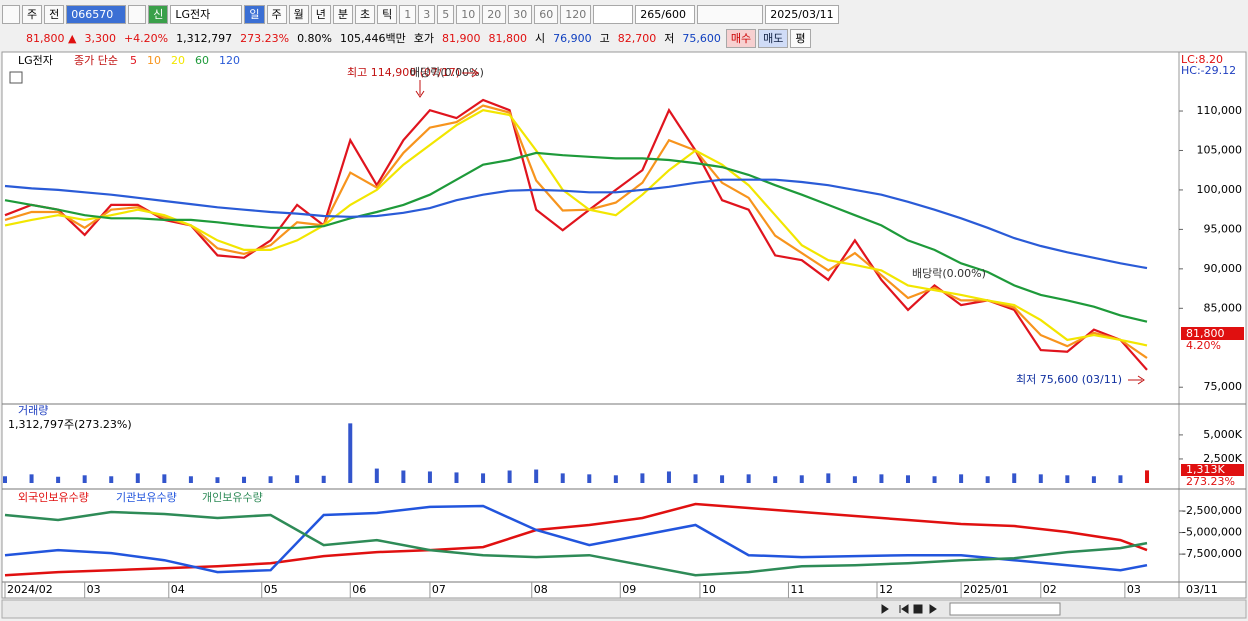  I want to click on y-tick-label: 110,000, so click(1220, 110).